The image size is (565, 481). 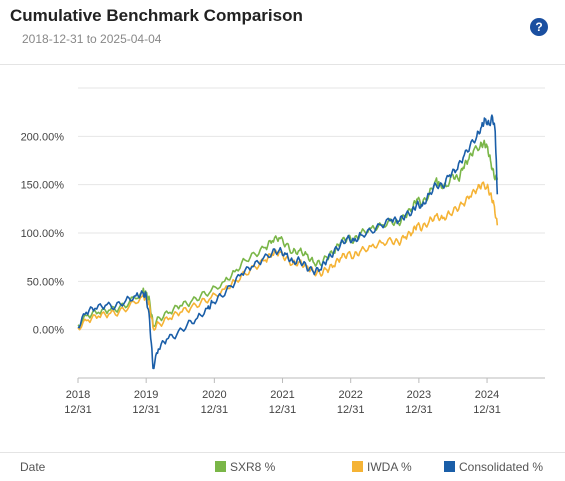 I want to click on legend-label: SXR8 %, so click(x=253, y=467).